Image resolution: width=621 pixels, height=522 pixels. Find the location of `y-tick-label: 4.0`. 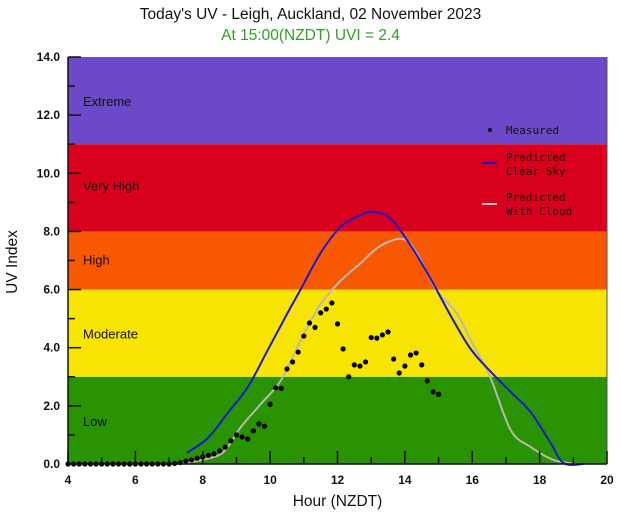

y-tick-label: 4.0 is located at coordinates (51, 348).